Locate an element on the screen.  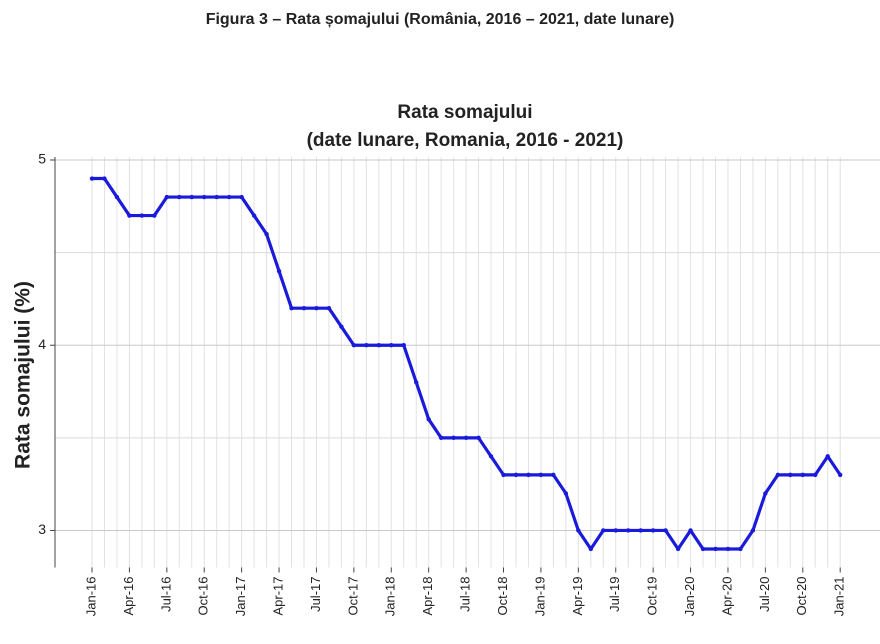
x-tick-label: Jul-17 is located at coordinates (315, 594).